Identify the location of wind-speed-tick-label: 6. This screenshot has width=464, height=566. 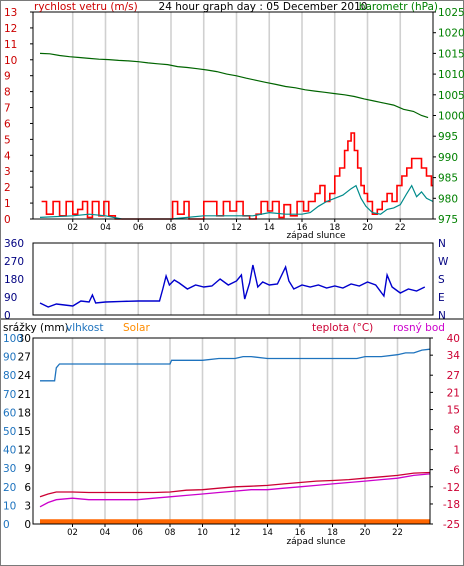
(7, 124).